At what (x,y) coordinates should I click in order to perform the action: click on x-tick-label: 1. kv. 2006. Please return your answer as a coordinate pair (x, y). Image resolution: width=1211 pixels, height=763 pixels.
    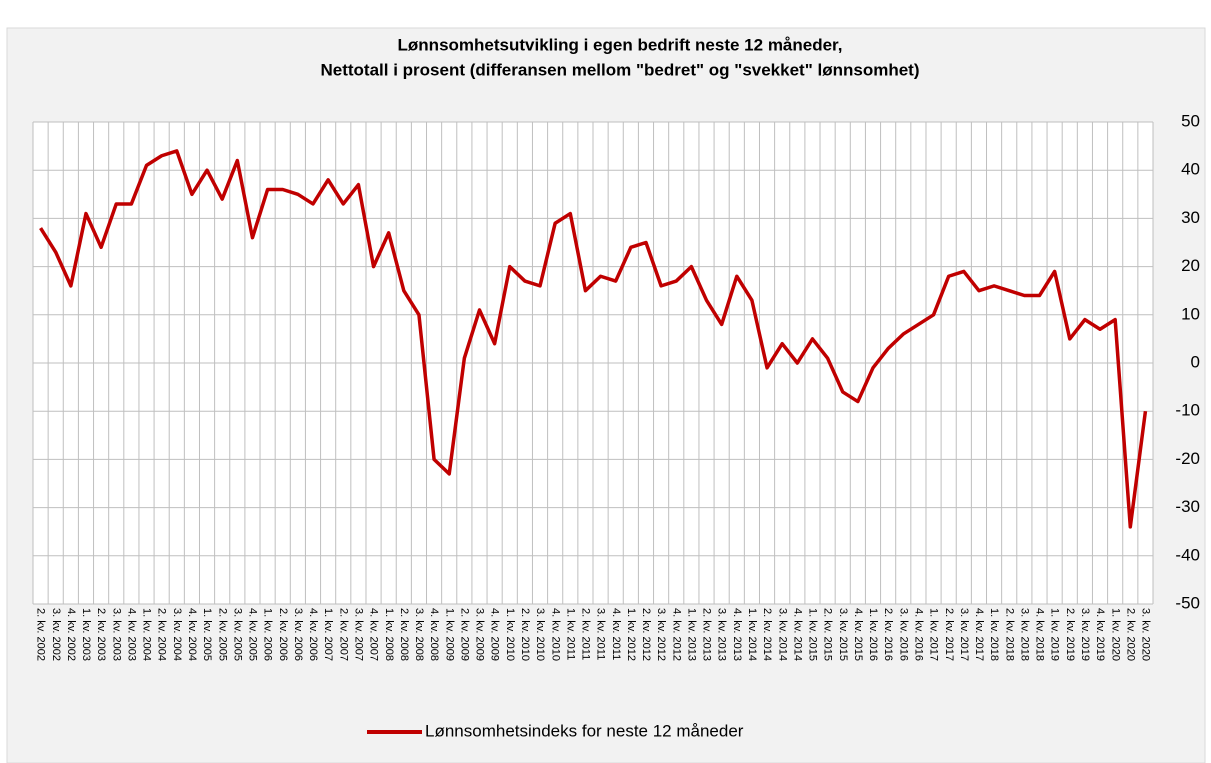
    Looking at the image, I should click on (268, 634).